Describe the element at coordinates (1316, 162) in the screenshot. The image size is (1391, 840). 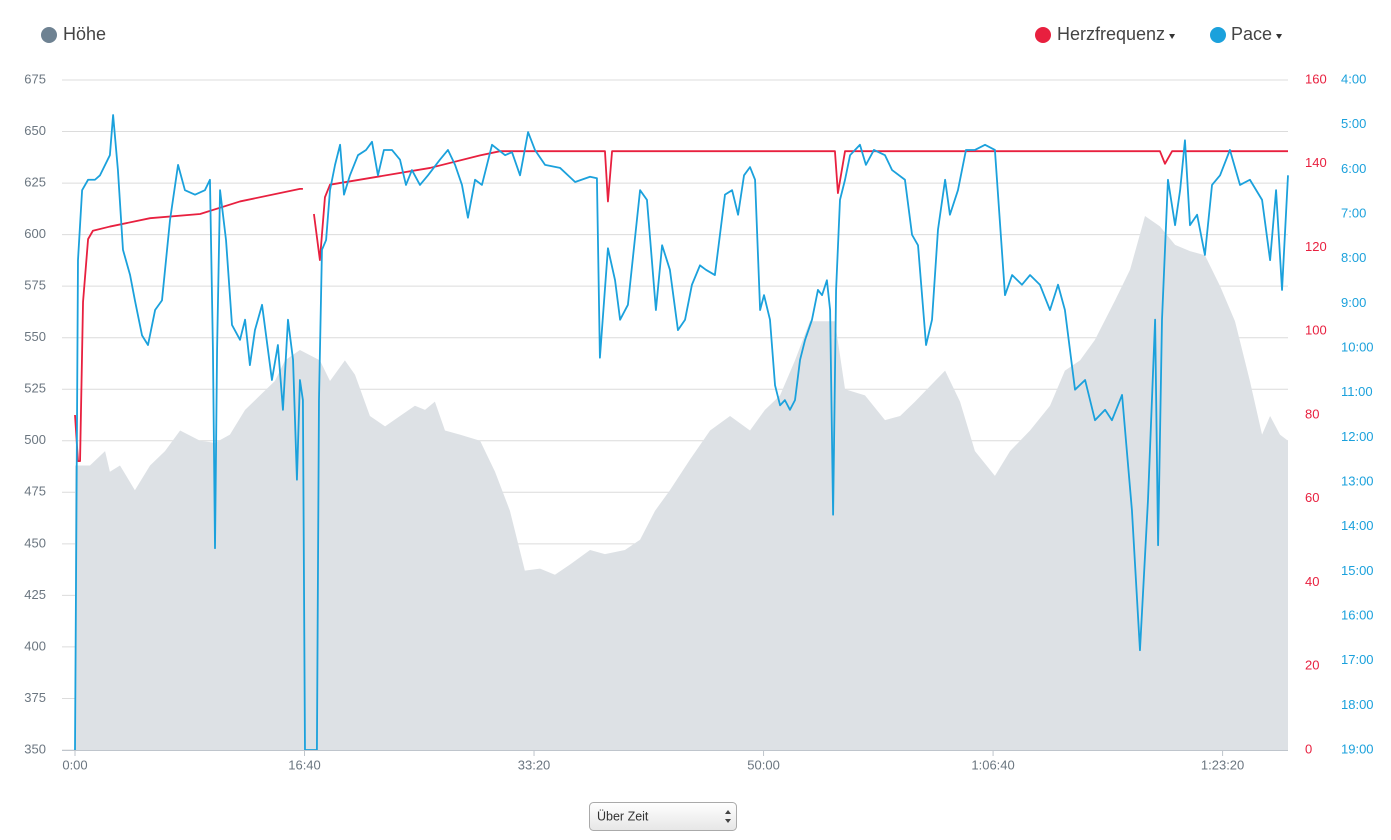
I see `y2-tick-label: 140` at that location.